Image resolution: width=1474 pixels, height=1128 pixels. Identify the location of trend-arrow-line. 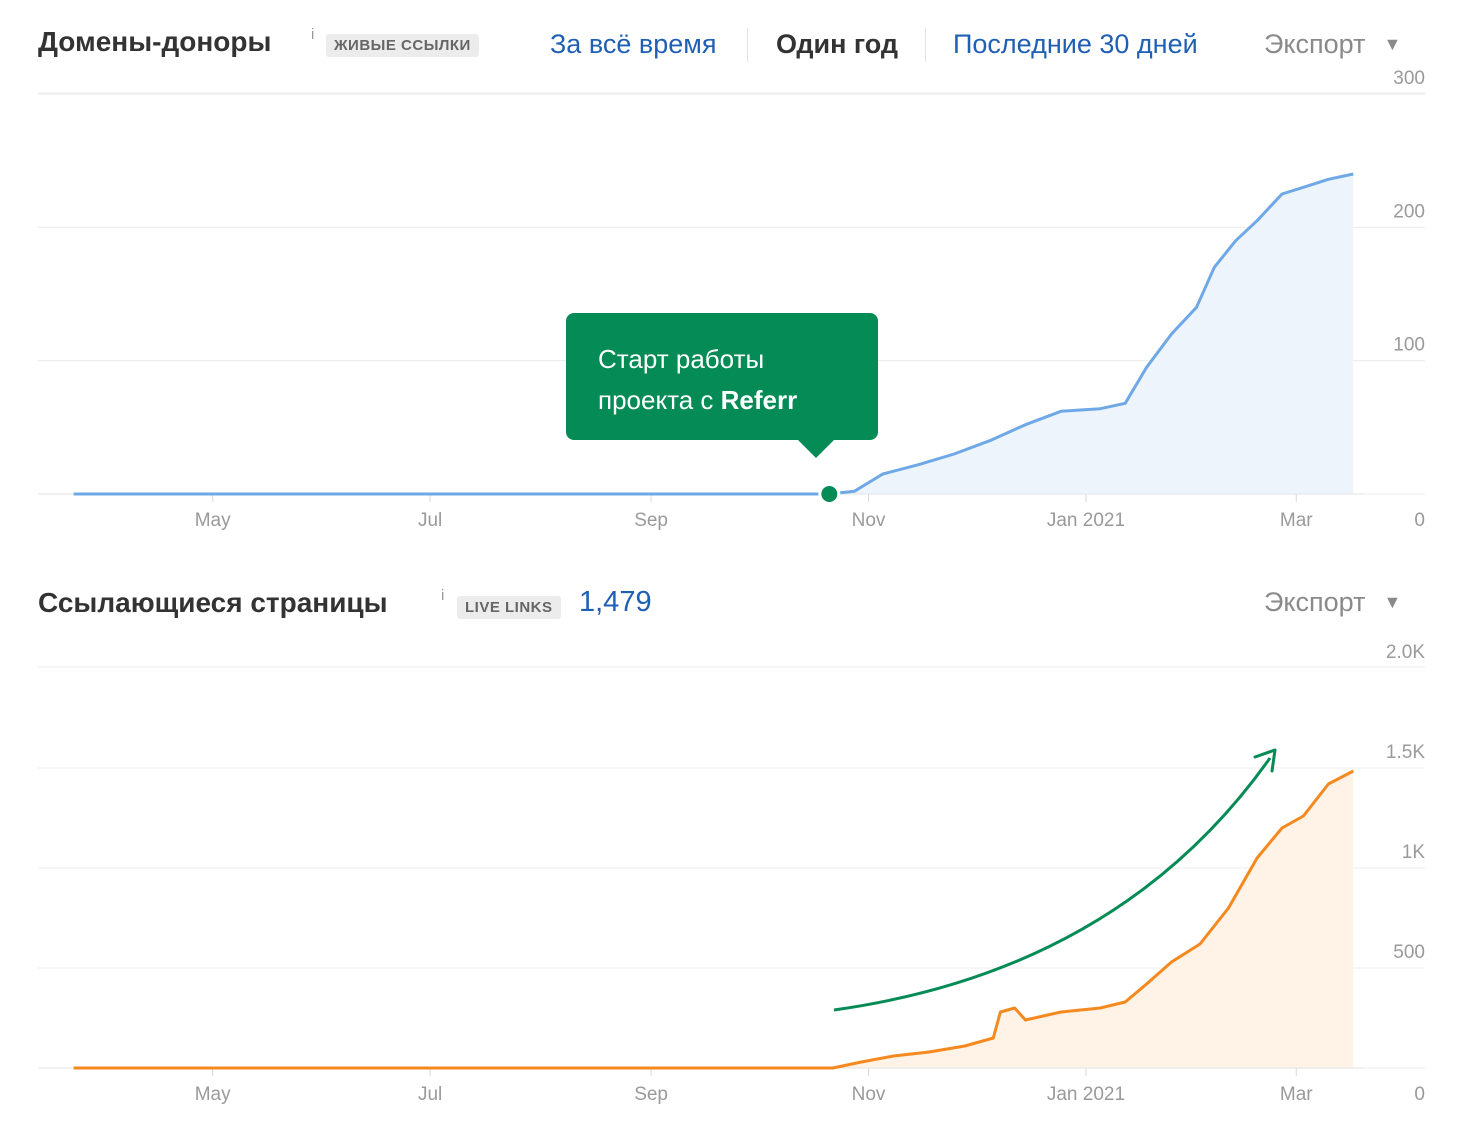
(1052, 884).